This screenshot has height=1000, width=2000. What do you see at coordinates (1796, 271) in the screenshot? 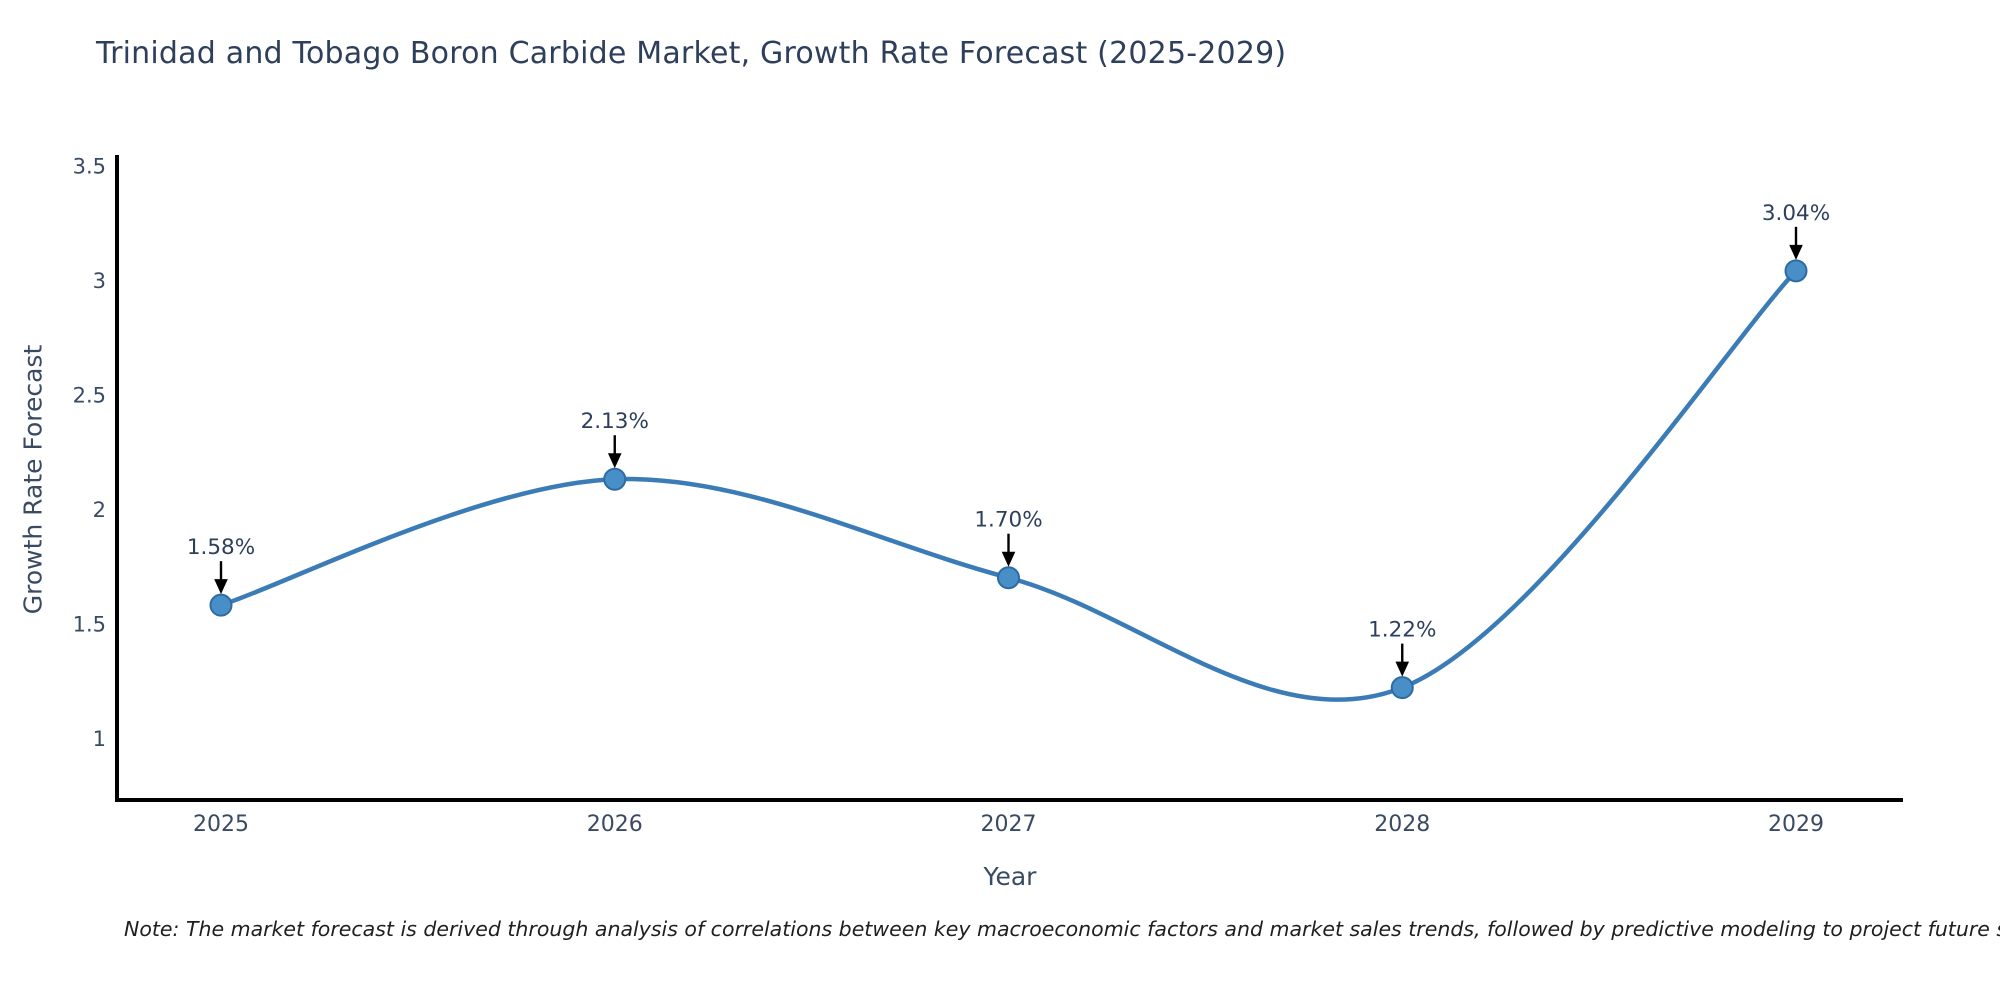
I see `data-point-2029` at bounding box center [1796, 271].